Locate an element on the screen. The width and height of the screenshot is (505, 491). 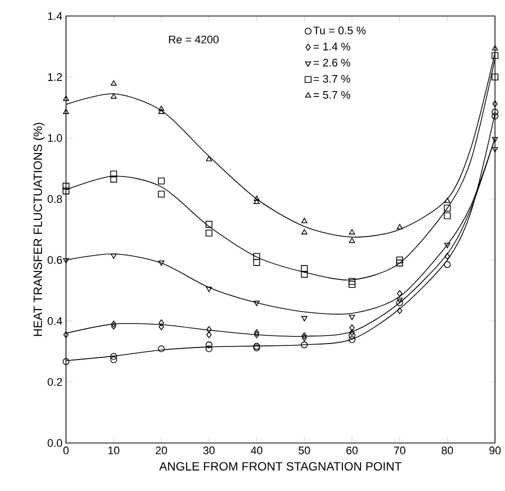
y-tick-label: 0.0 is located at coordinates (55, 443).